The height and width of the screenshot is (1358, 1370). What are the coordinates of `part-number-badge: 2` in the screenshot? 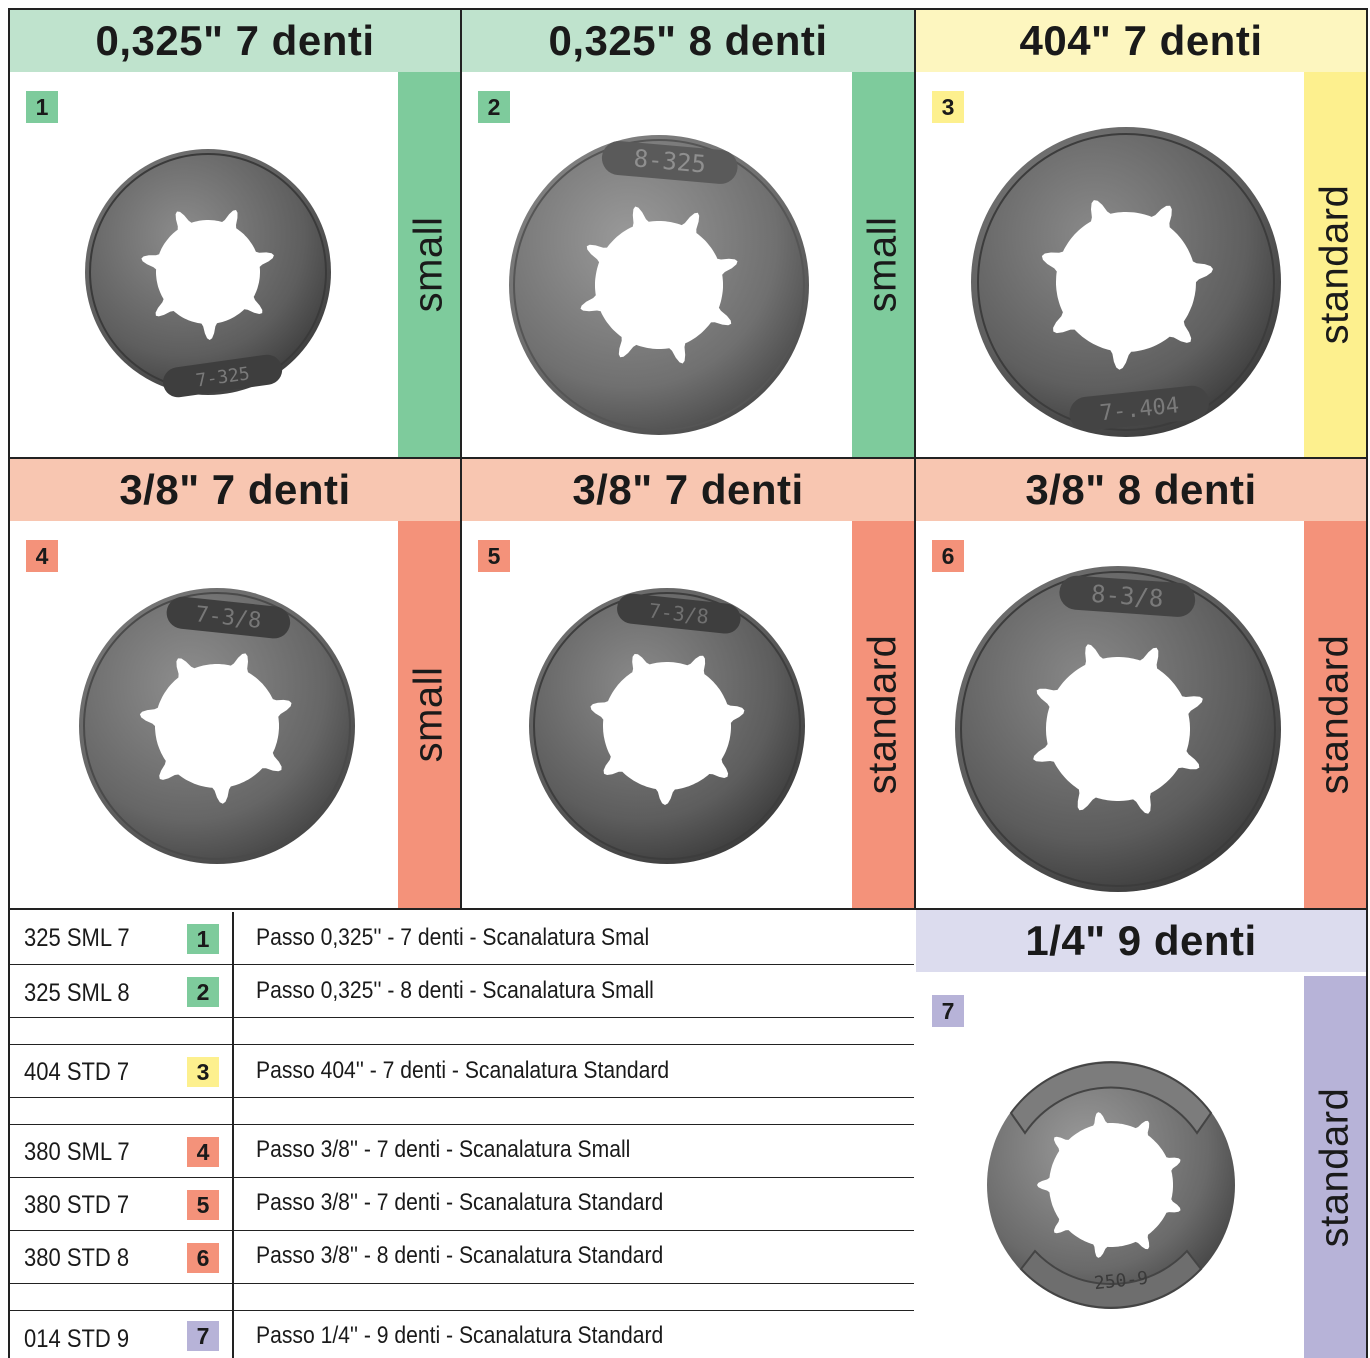 It's located at (203, 992).